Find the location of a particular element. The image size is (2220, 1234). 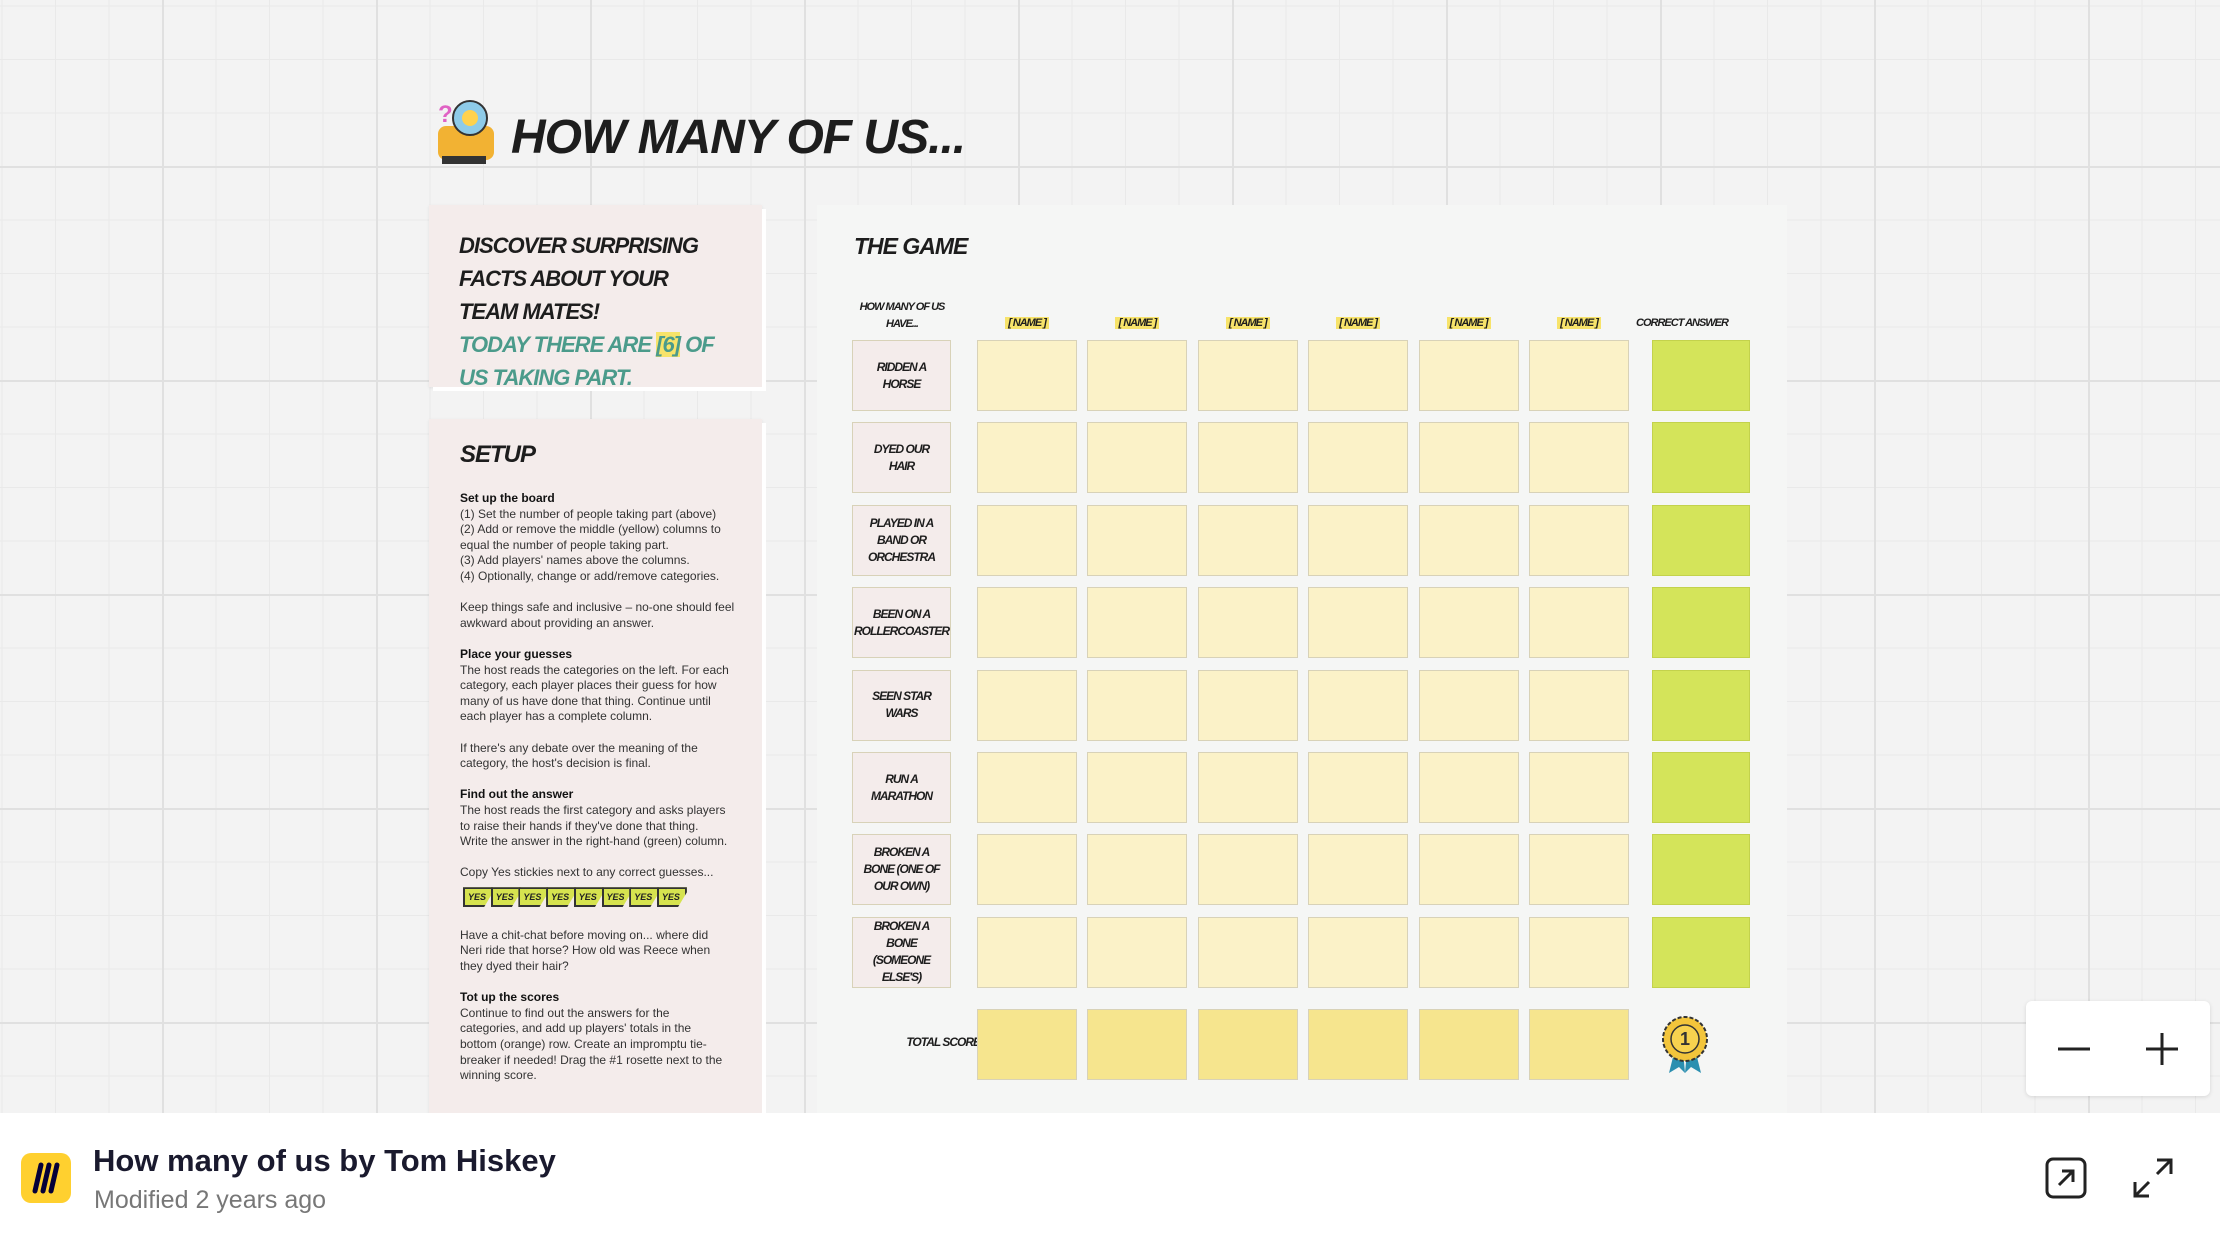

fullscreen is located at coordinates (2153, 1178).